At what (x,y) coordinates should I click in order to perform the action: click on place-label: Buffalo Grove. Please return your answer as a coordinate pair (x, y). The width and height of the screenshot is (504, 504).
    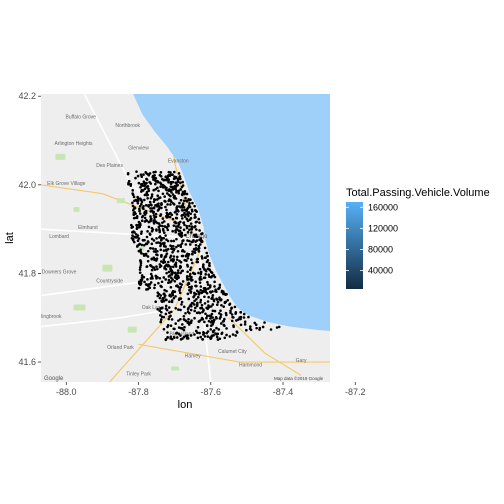
    Looking at the image, I should click on (80, 117).